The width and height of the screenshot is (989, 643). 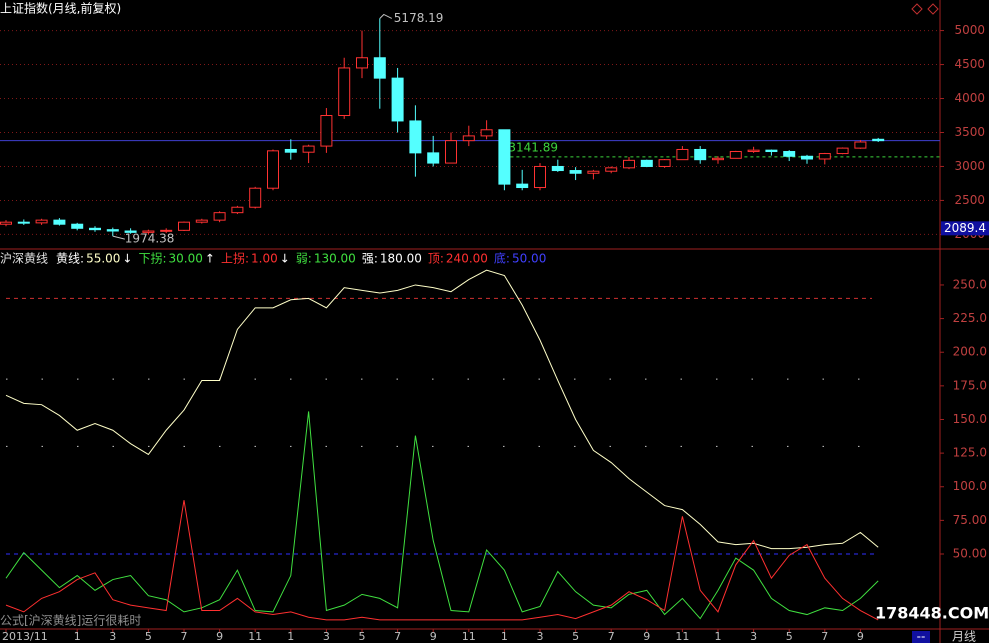 What do you see at coordinates (533, 147) in the screenshot?
I see `reference-label: 3141.89` at bounding box center [533, 147].